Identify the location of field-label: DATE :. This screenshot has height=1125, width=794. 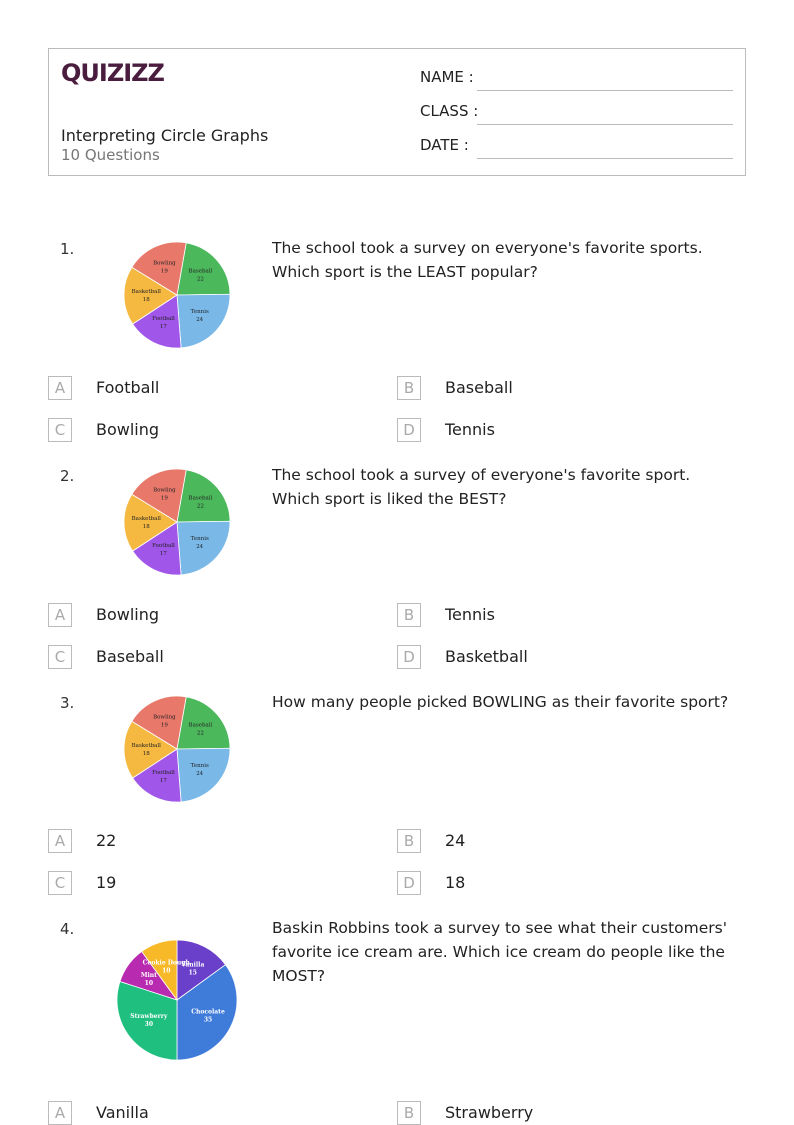
(444, 145).